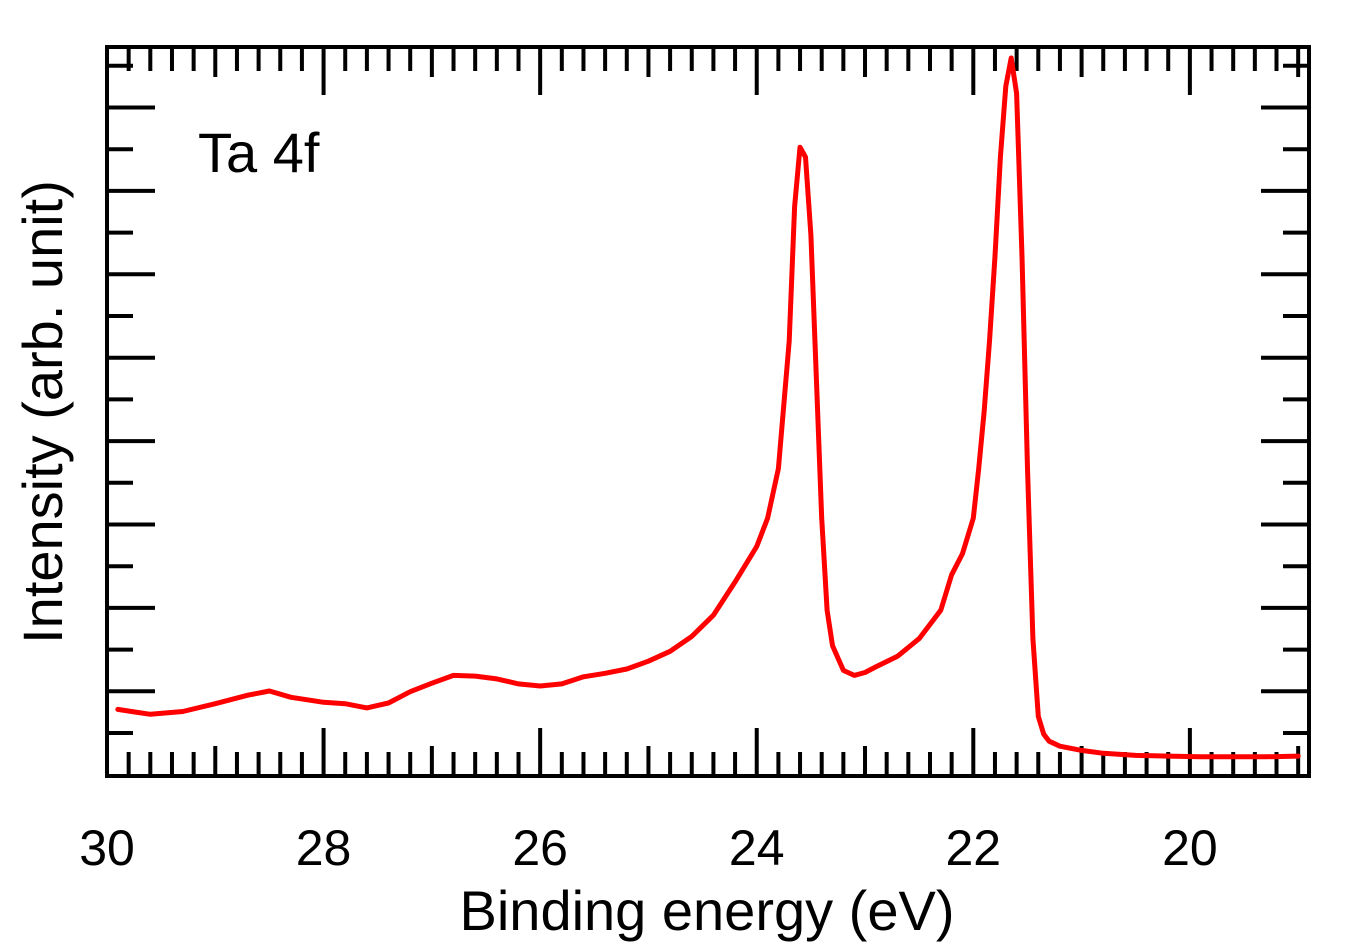  What do you see at coordinates (324, 848) in the screenshot?
I see `x-tick-label: 28` at bounding box center [324, 848].